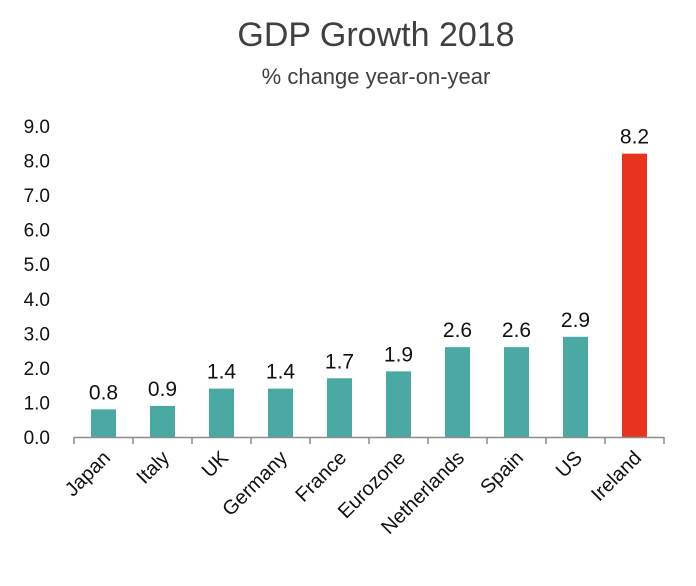 Image resolution: width=696 pixels, height=586 pixels. What do you see at coordinates (37, 231) in the screenshot?
I see `y-tick-label: 6.0` at bounding box center [37, 231].